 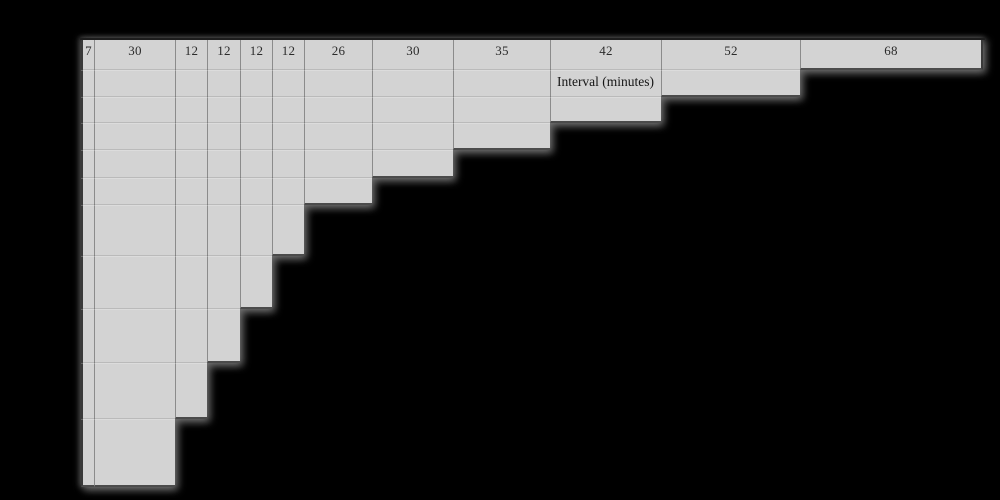 What do you see at coordinates (606, 50) in the screenshot?
I see `bar-width-label: 42` at bounding box center [606, 50].